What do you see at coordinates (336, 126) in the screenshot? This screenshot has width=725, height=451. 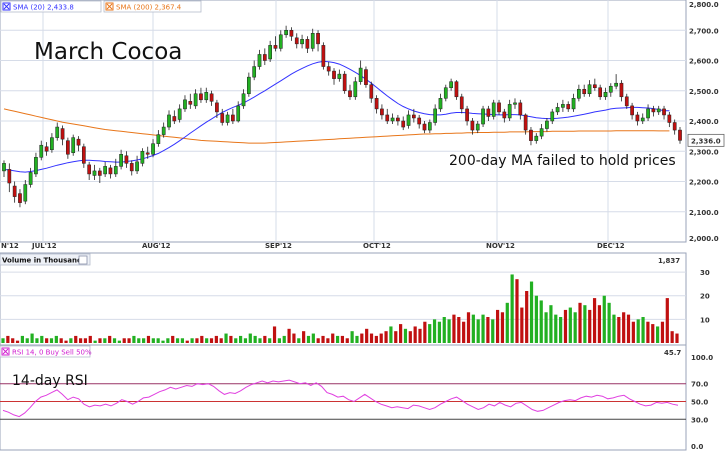 I see `sma200-polyline` at bounding box center [336, 126].